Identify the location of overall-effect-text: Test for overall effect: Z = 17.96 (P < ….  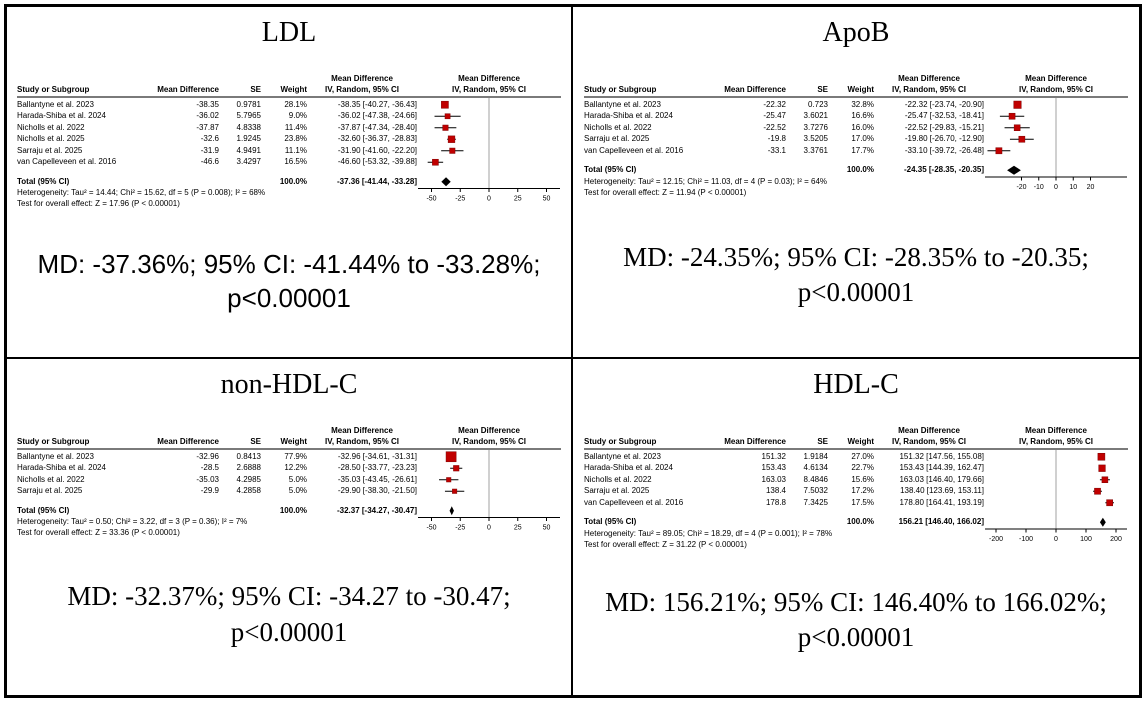
(98, 204).